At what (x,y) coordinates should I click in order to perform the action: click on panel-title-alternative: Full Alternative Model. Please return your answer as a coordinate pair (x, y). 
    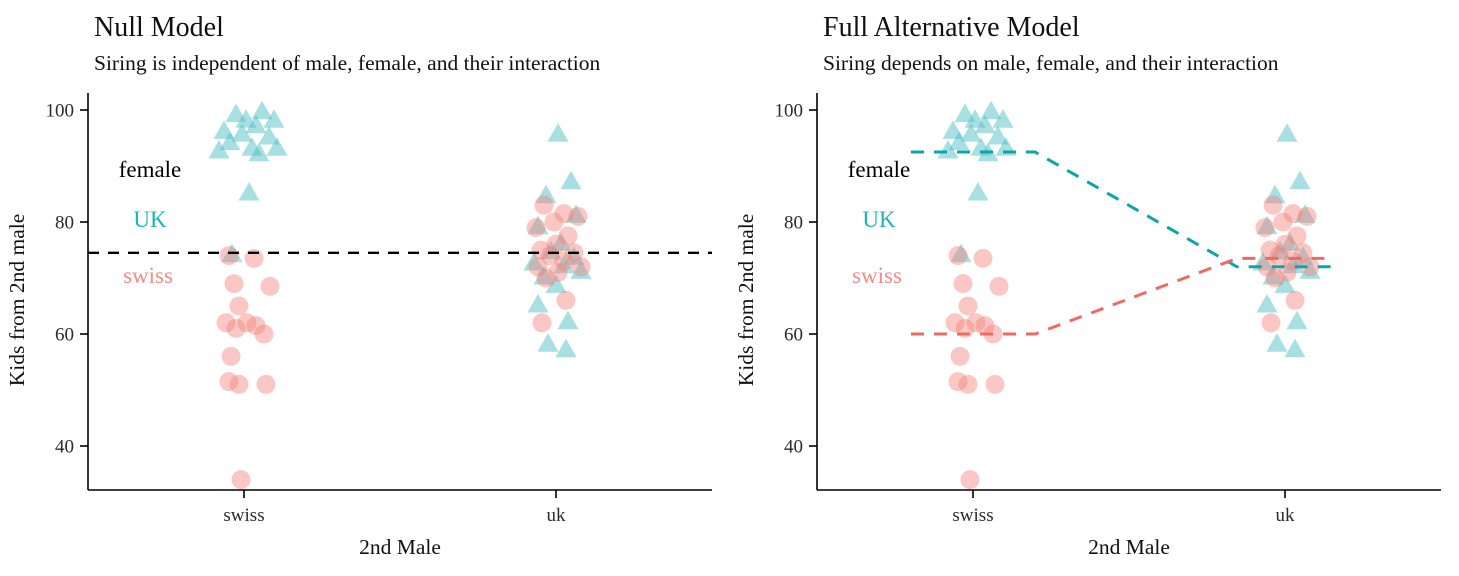
    Looking at the image, I should click on (951, 27).